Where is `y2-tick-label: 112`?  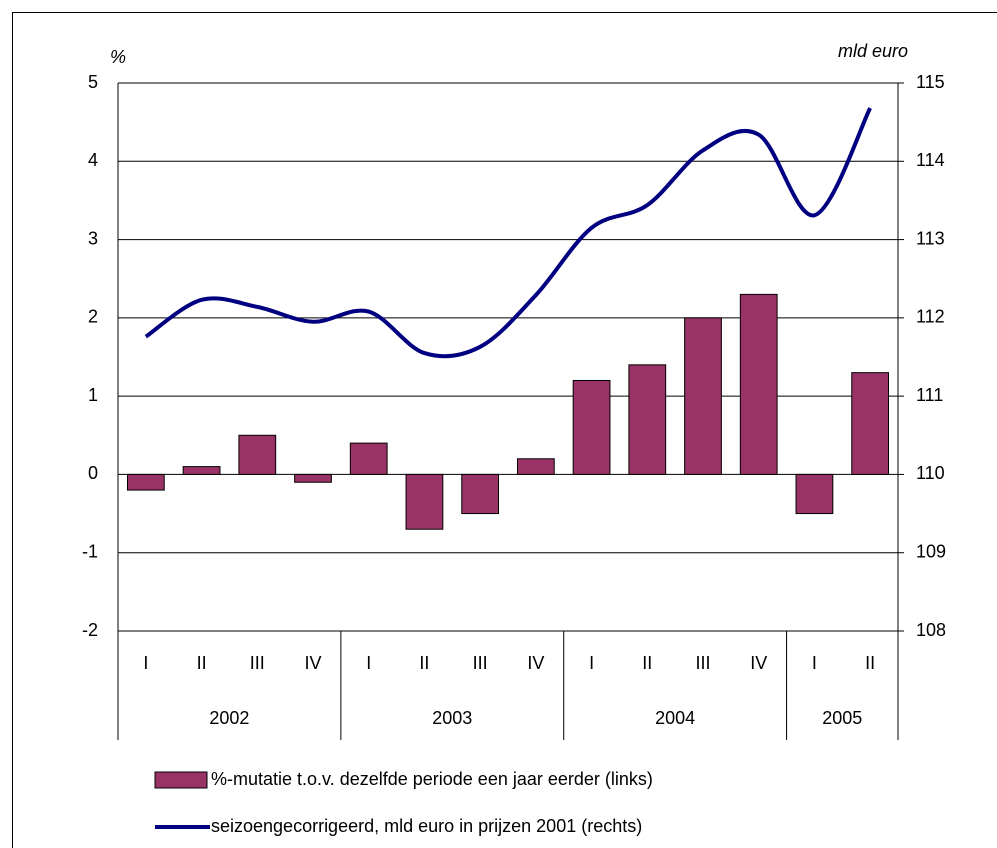
y2-tick-label: 112 is located at coordinates (930, 317).